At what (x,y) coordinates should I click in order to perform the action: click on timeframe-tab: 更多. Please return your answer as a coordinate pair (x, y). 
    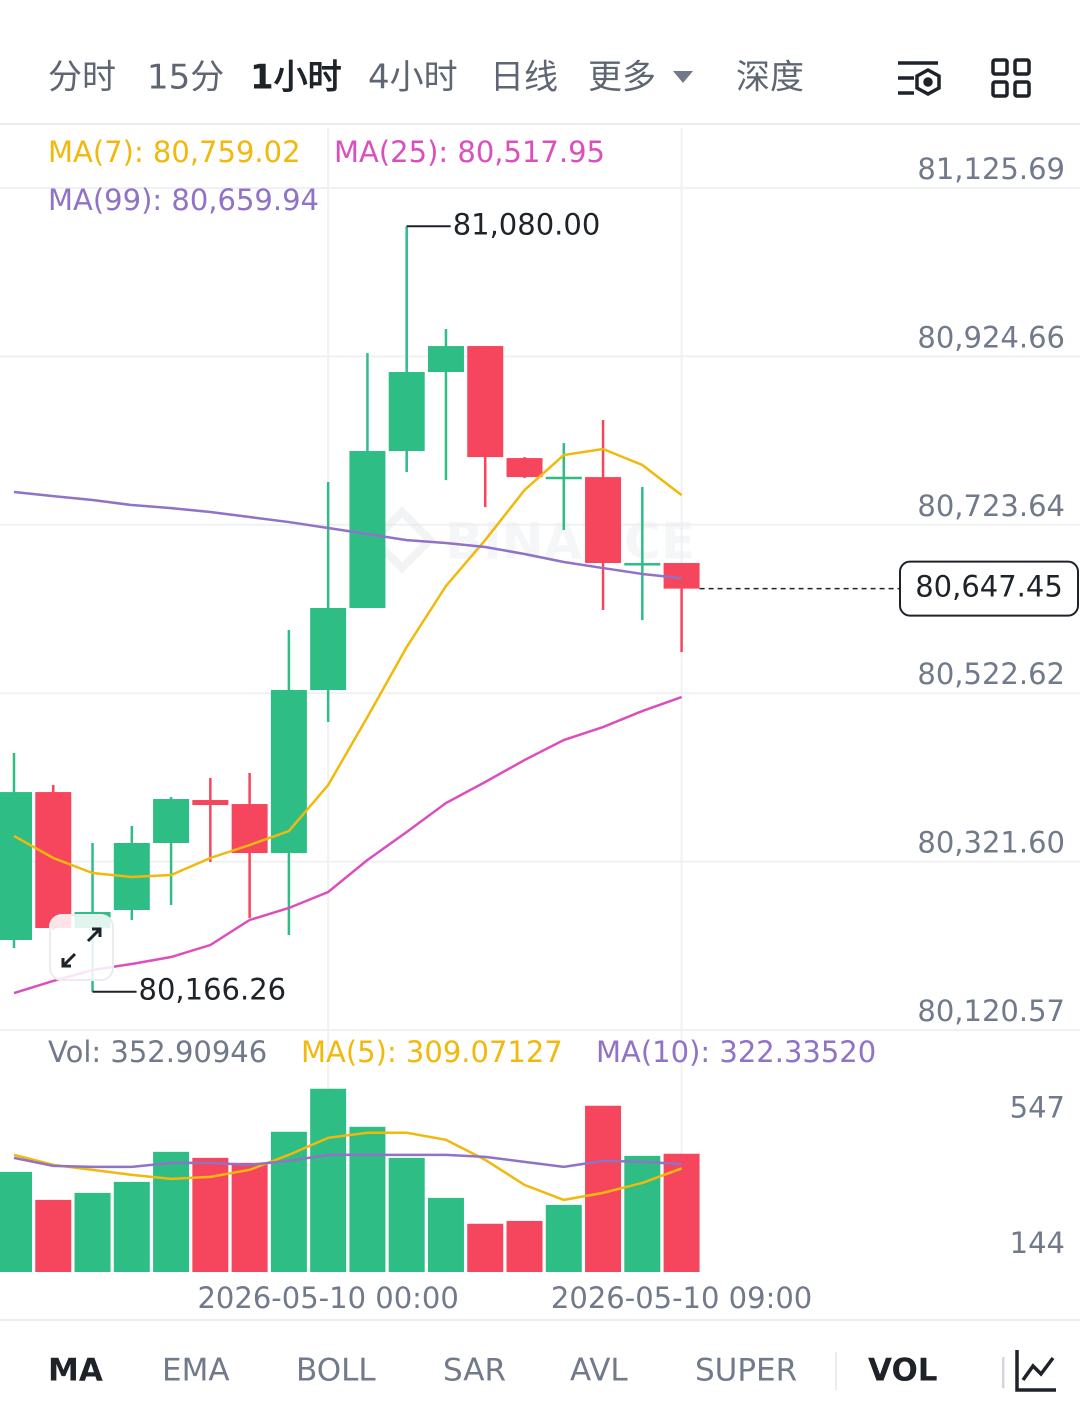
    Looking at the image, I should click on (622, 78).